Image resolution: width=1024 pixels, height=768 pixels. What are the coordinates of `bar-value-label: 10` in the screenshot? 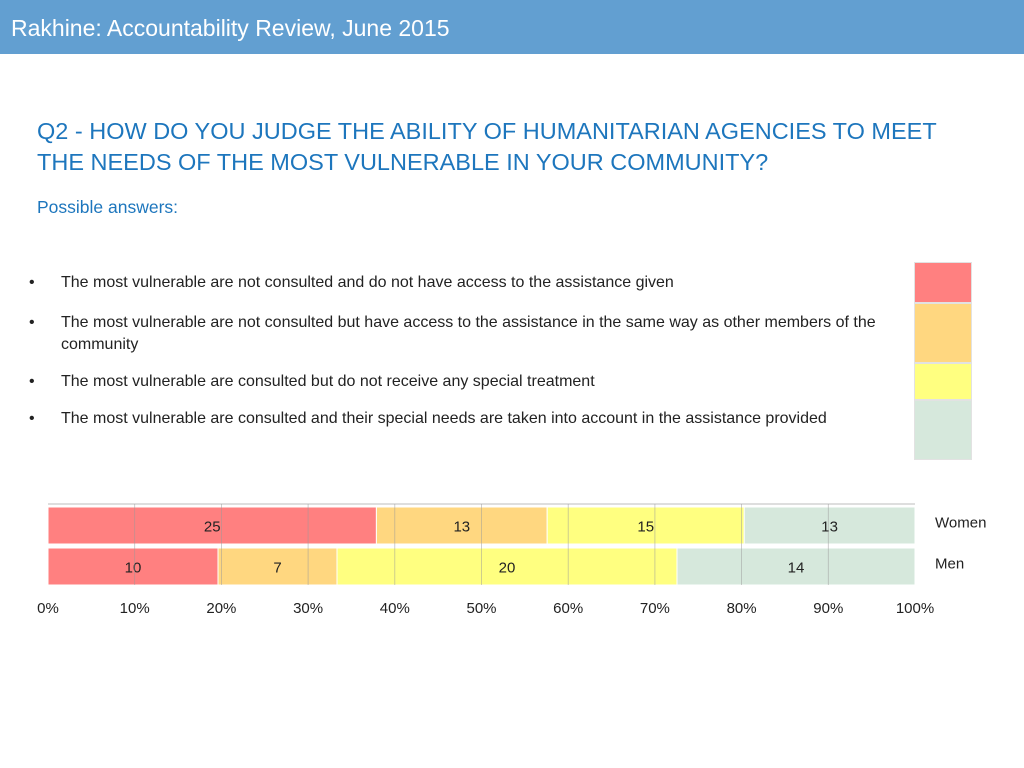 It's located at (133, 568).